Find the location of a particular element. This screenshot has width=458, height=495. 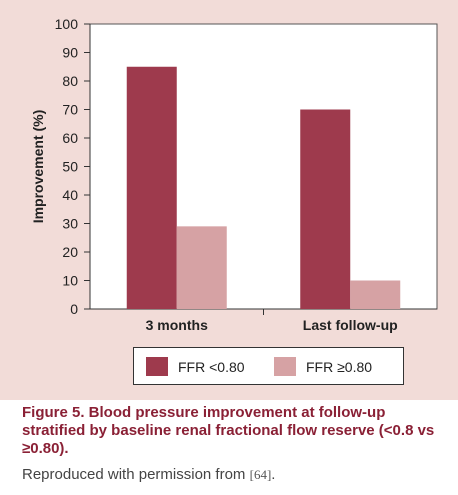

credit-reference: [64] is located at coordinates (260, 474).